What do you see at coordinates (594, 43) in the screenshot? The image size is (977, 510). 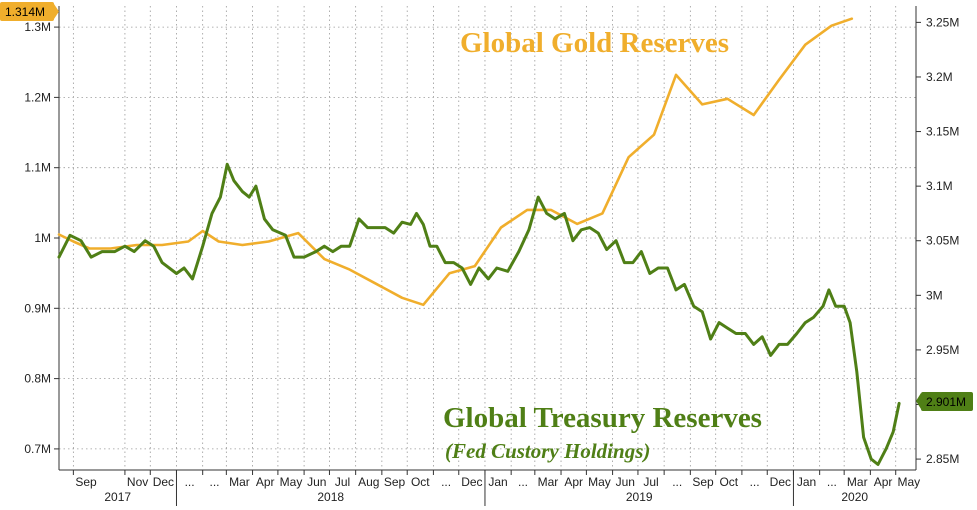 I see `gold-series-annotation: Global Gold Reserves` at bounding box center [594, 43].